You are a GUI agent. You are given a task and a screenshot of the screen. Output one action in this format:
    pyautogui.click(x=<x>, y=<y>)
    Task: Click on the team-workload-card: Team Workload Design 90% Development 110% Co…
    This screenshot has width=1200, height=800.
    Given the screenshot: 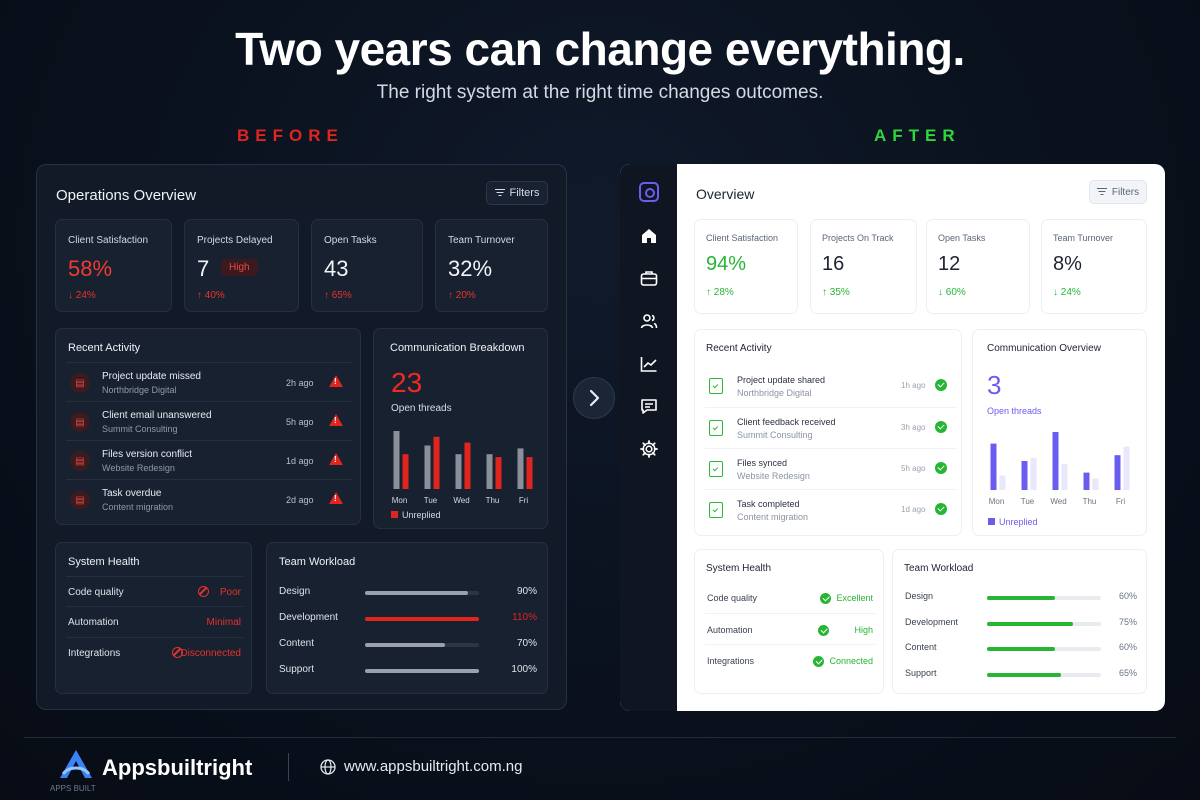 What is the action you would take?
    pyautogui.click(x=407, y=618)
    